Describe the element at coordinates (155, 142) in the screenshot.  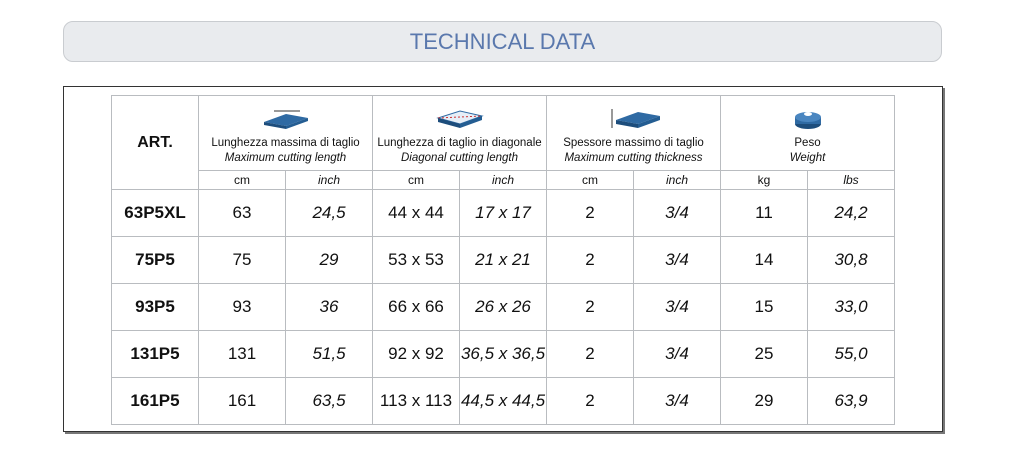
I see `art-header: ART.` at that location.